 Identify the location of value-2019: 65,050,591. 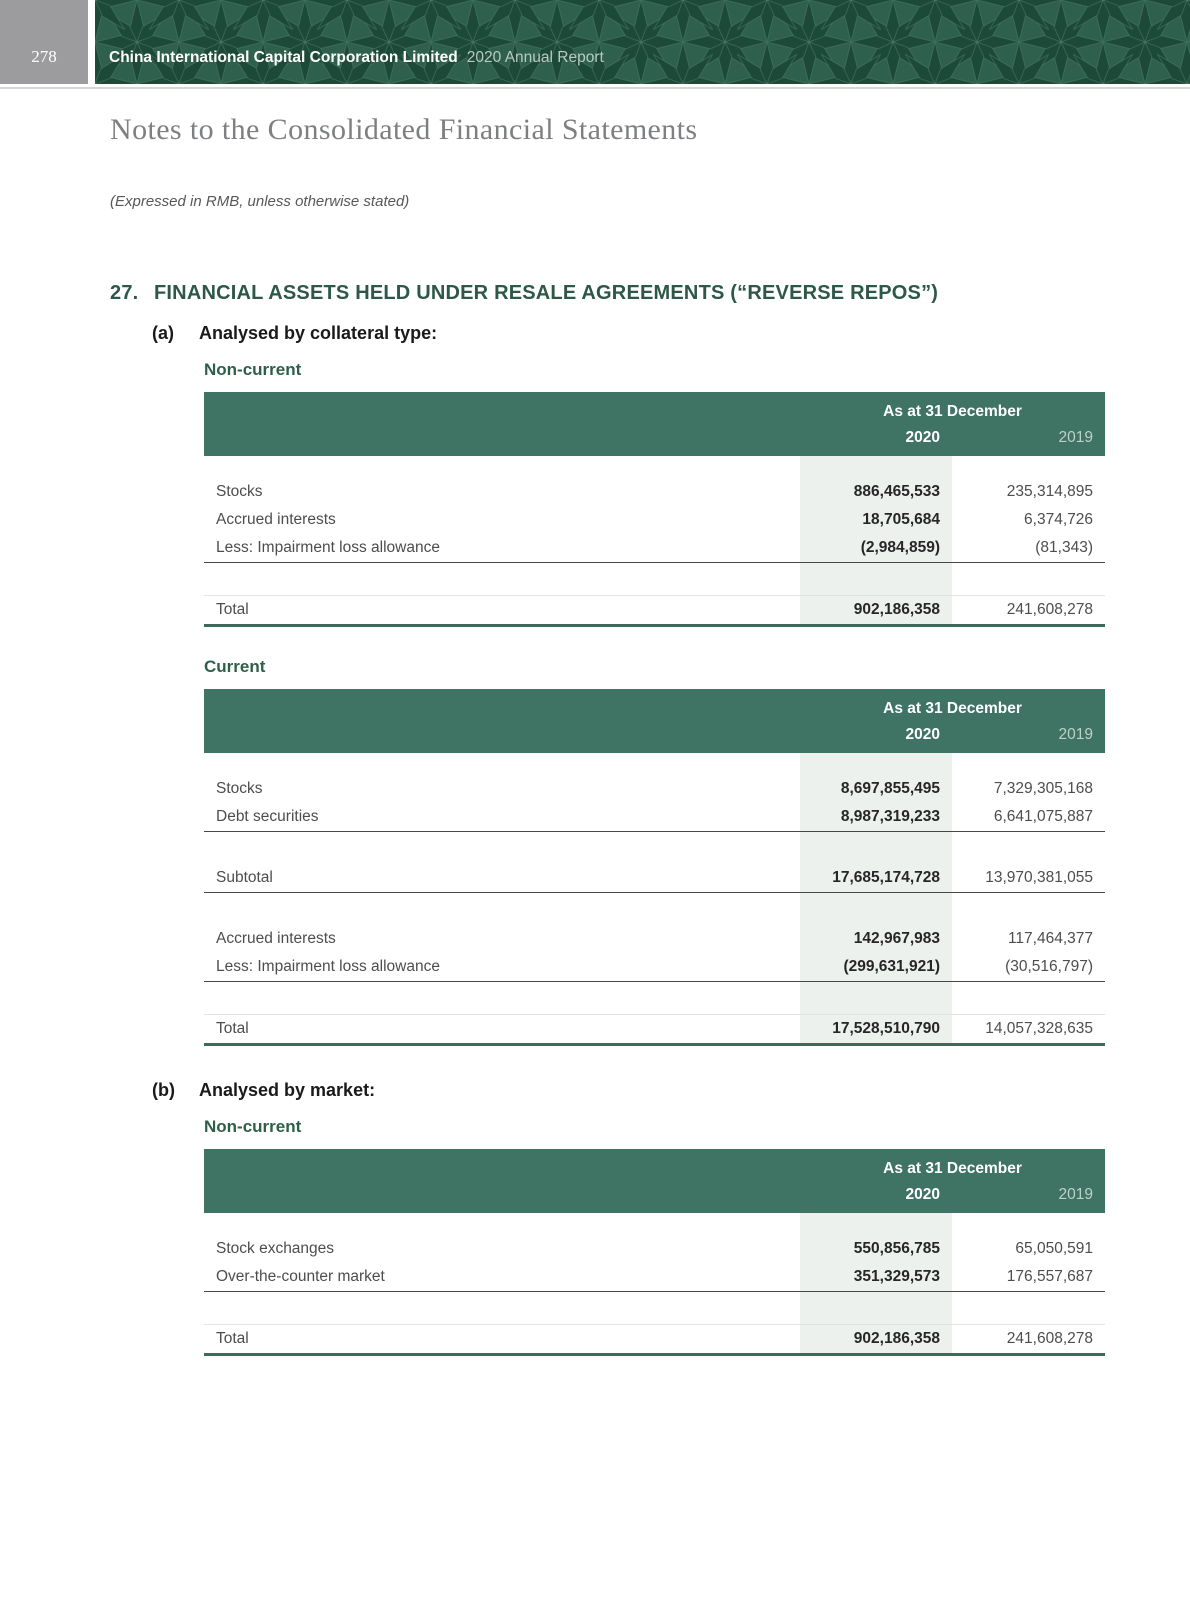
(1054, 1248).